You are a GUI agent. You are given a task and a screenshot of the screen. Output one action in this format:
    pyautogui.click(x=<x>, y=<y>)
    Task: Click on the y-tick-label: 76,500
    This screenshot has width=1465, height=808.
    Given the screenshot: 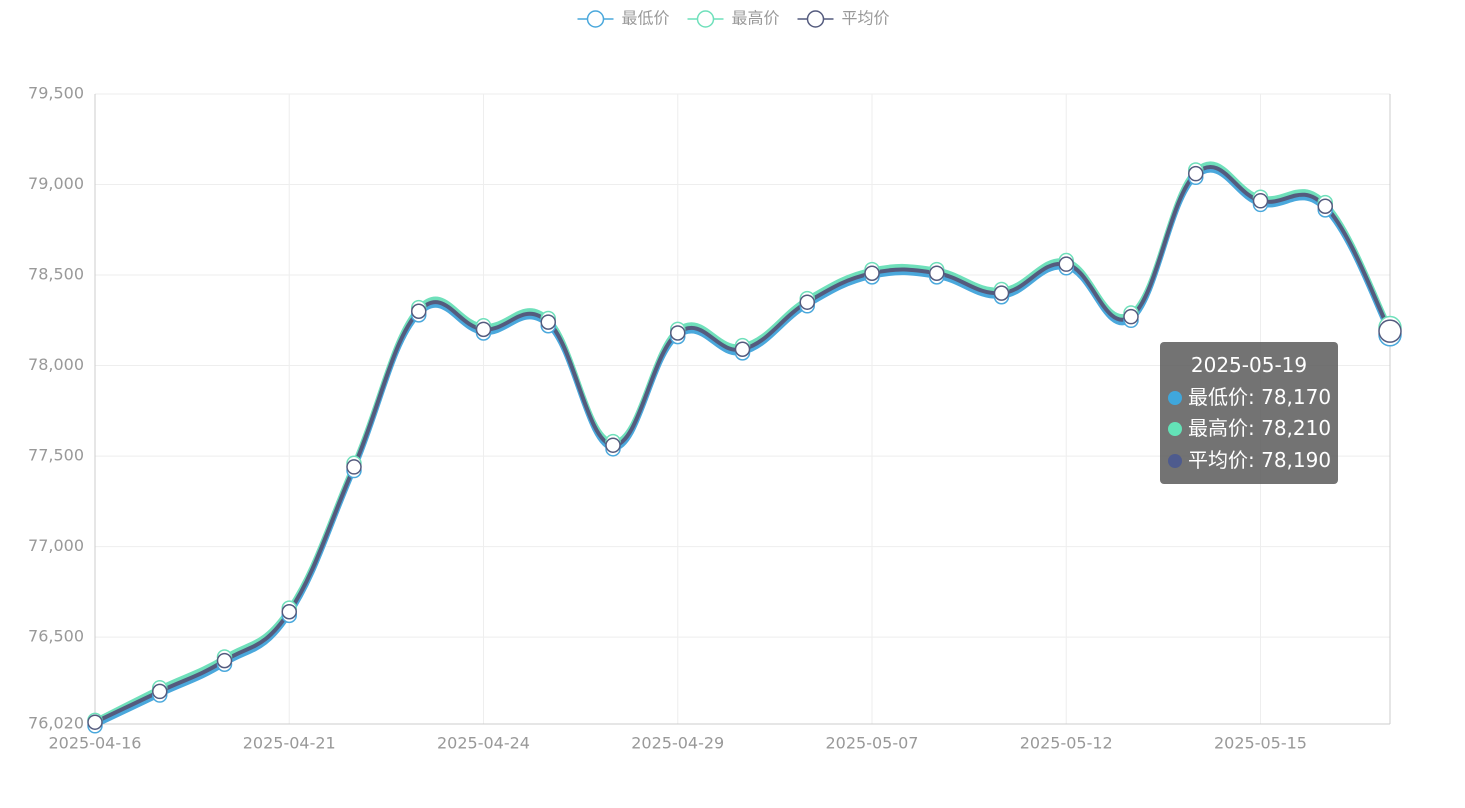 What is the action you would take?
    pyautogui.click(x=56, y=636)
    